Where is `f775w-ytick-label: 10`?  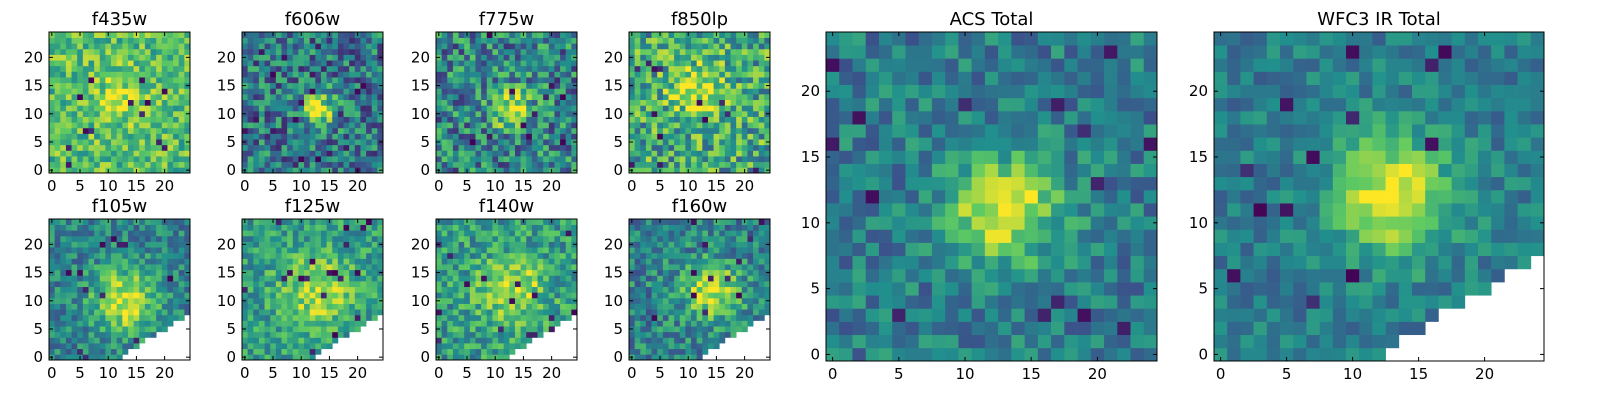
f775w-ytick-label: 10 is located at coordinates (420, 114).